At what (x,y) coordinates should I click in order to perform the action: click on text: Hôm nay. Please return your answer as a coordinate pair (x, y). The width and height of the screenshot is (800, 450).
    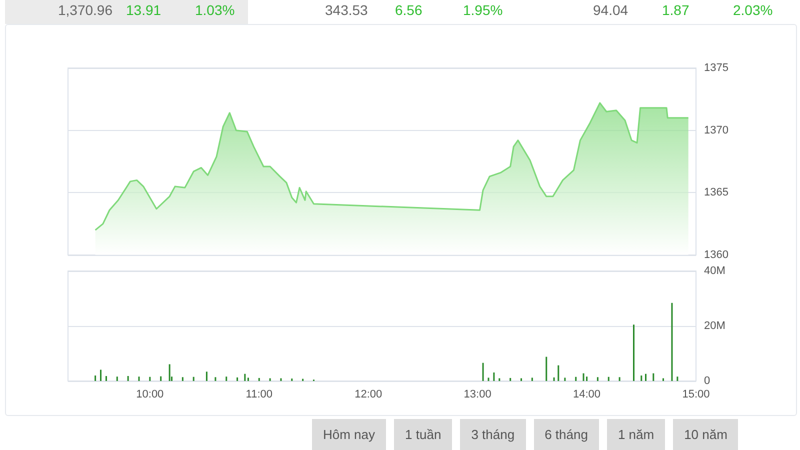
    Looking at the image, I should click on (349, 434).